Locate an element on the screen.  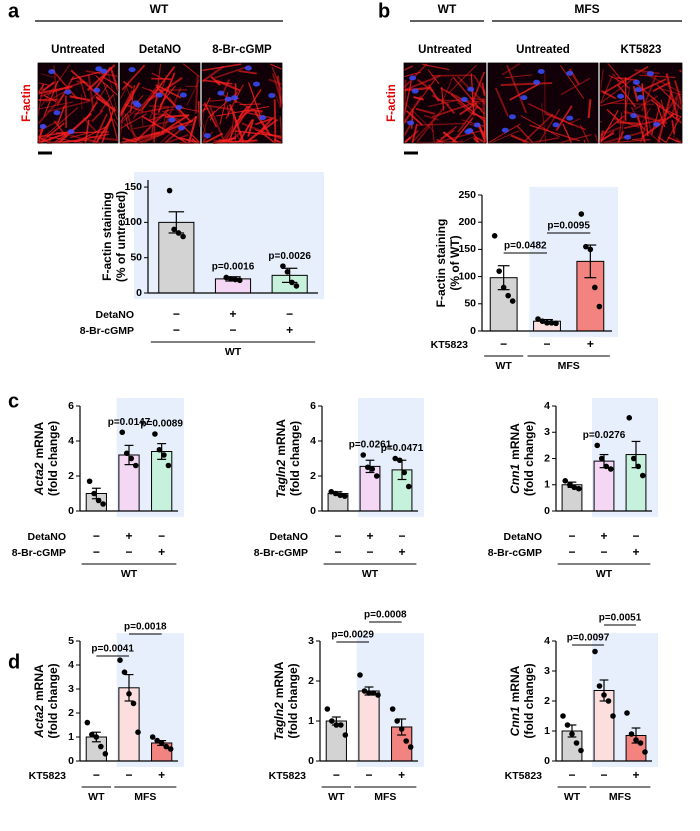
y-axis-label-gene: Acta2 is located at coordinates (39, 479).